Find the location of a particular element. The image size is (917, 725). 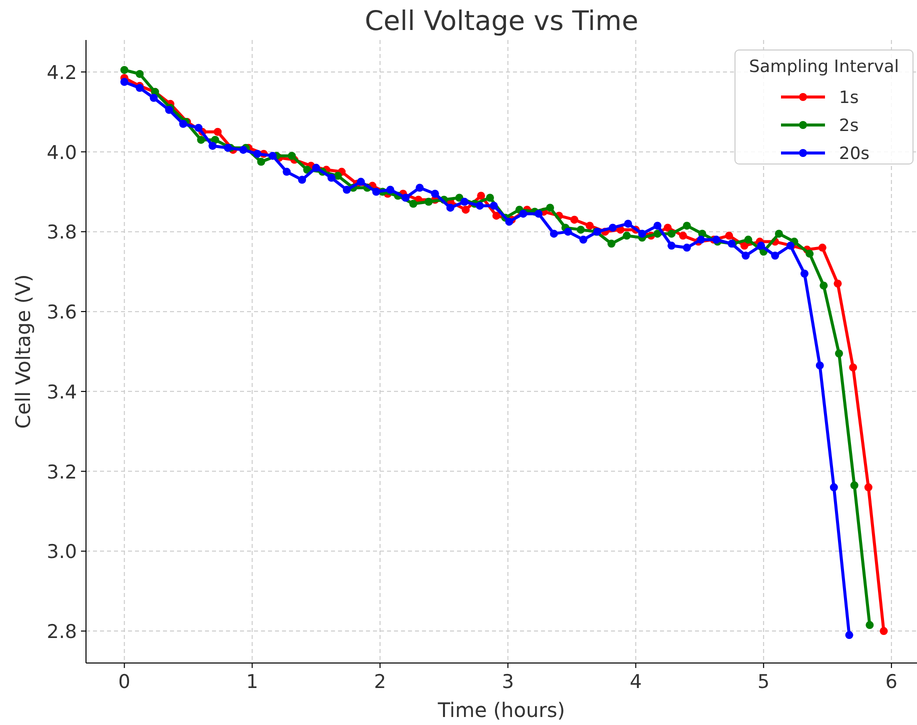

x-tick-label: 5 is located at coordinates (764, 682).